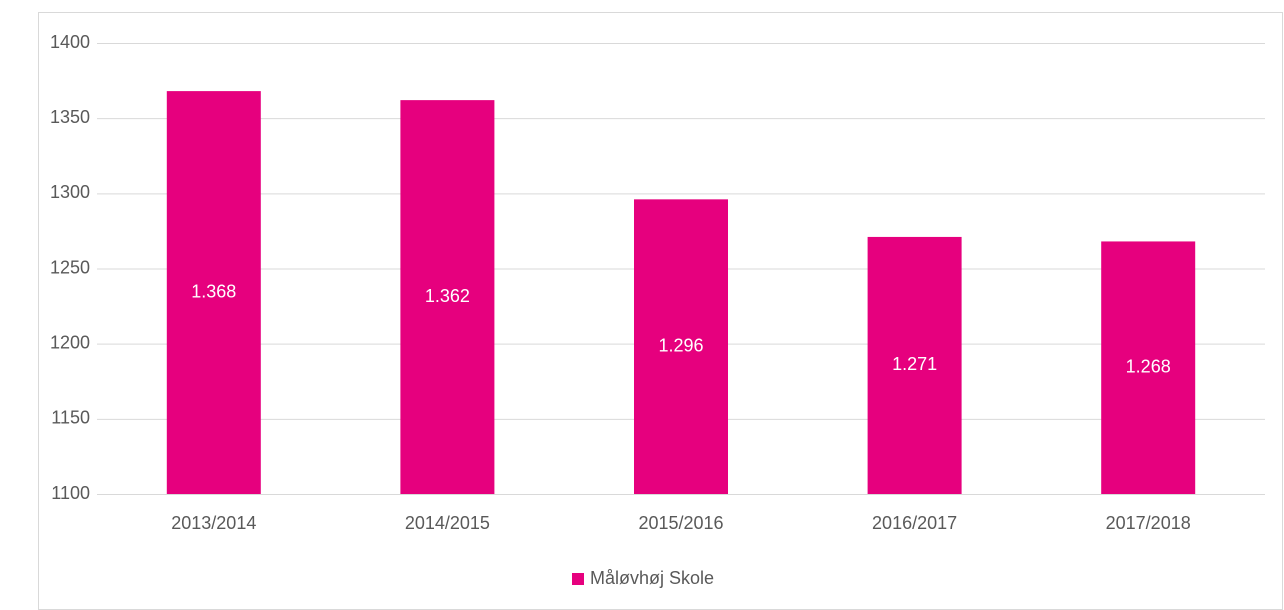 The height and width of the screenshot is (610, 1284). What do you see at coordinates (578, 579) in the screenshot?
I see `legend-swatch` at bounding box center [578, 579].